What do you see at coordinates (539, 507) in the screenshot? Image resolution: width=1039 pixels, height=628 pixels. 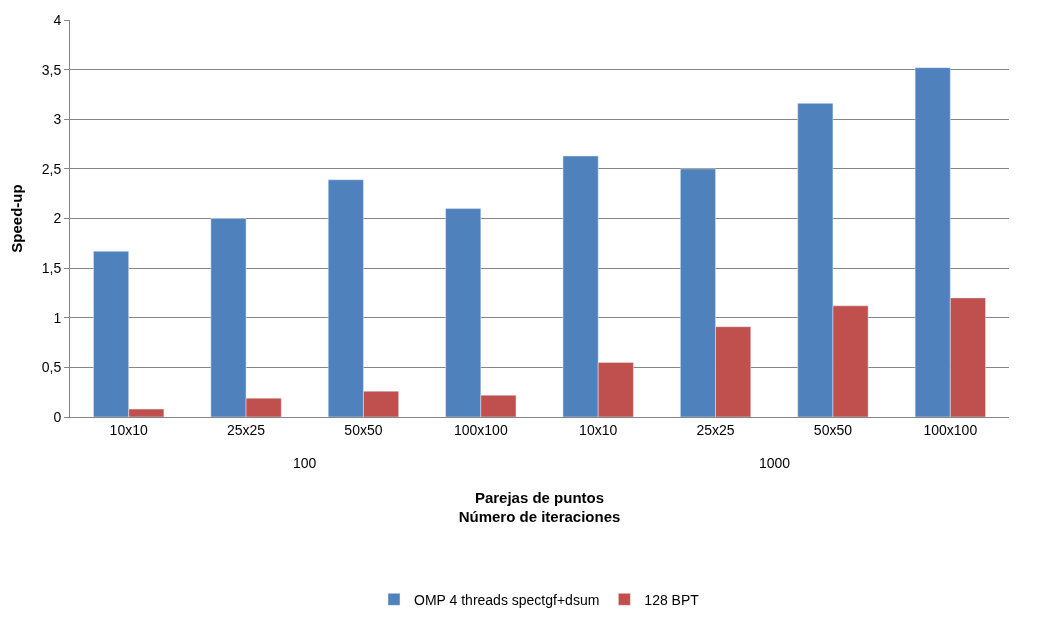 I see `x-axis-title: Parejas de puntos Número de iteraciones` at bounding box center [539, 507].